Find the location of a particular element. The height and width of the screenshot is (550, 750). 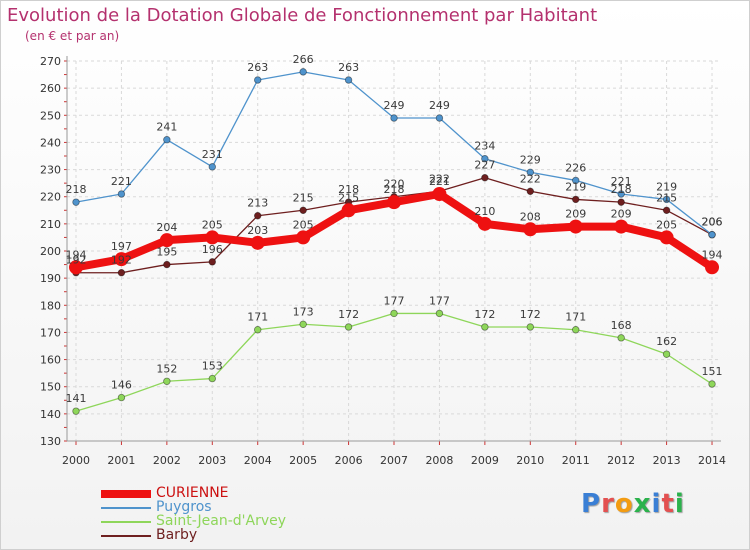

data-label: 196 is located at coordinates (212, 249).